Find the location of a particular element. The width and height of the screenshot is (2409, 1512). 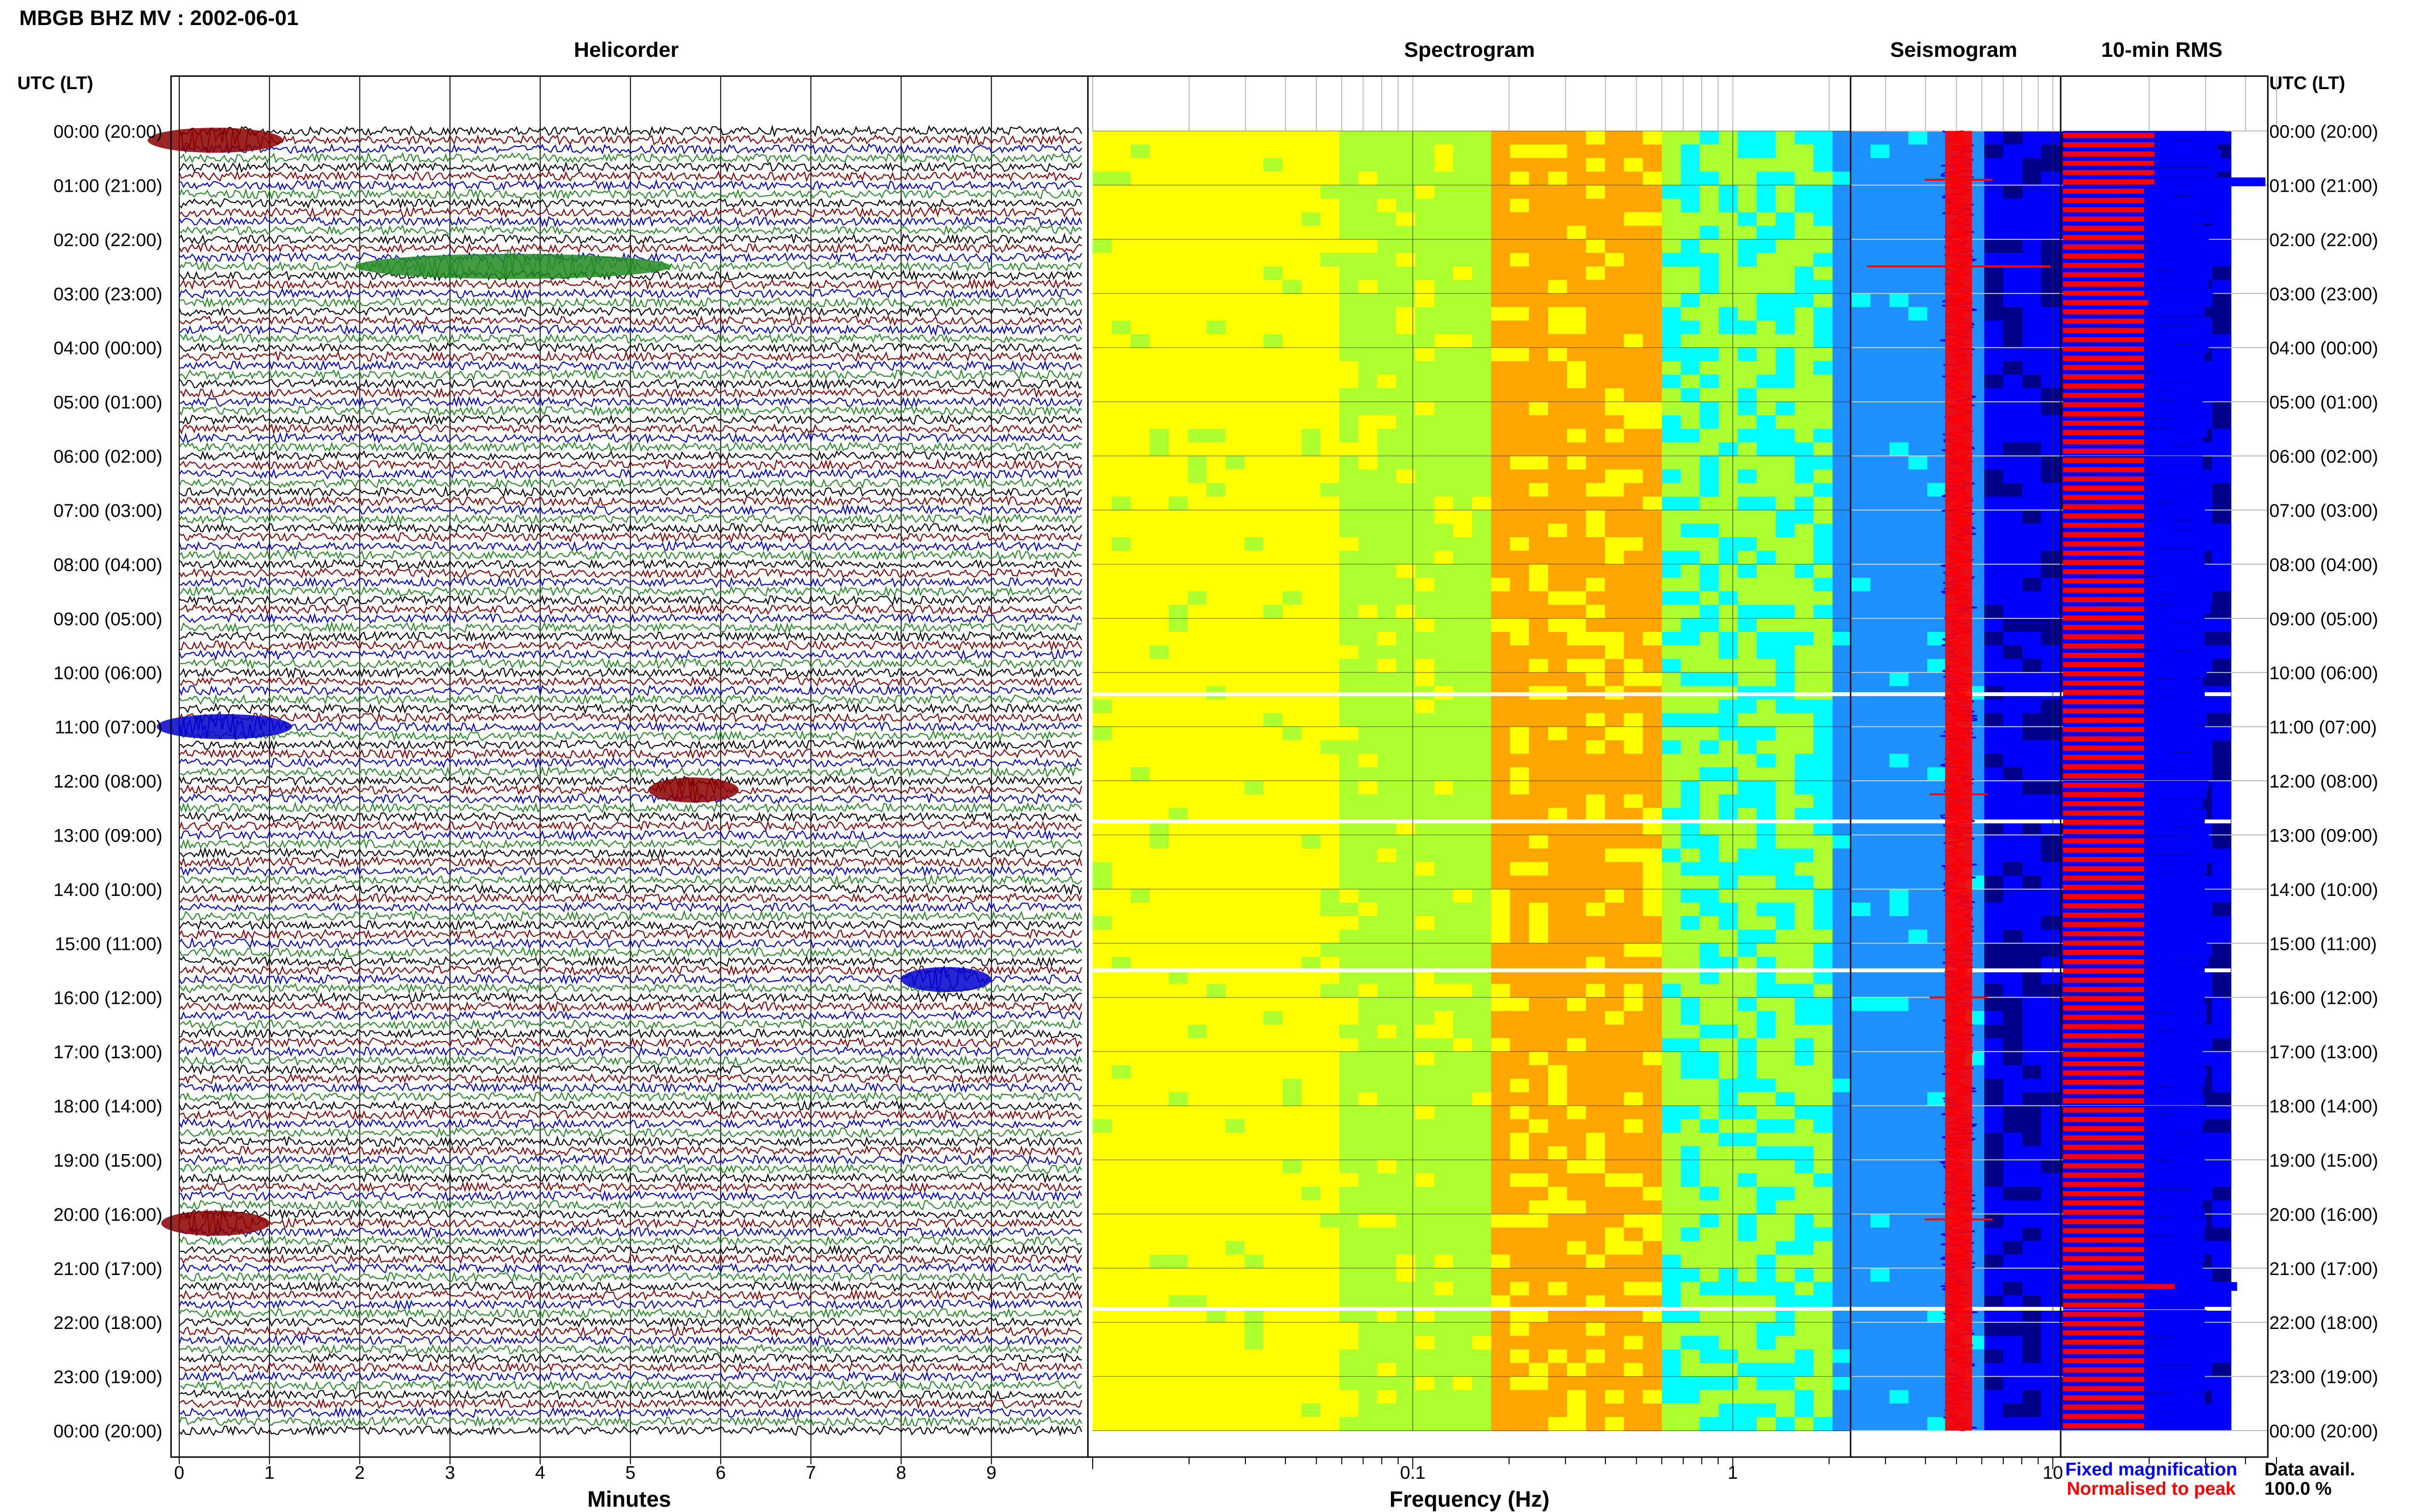

seismogram-title: Seismogram is located at coordinates (1953, 50).